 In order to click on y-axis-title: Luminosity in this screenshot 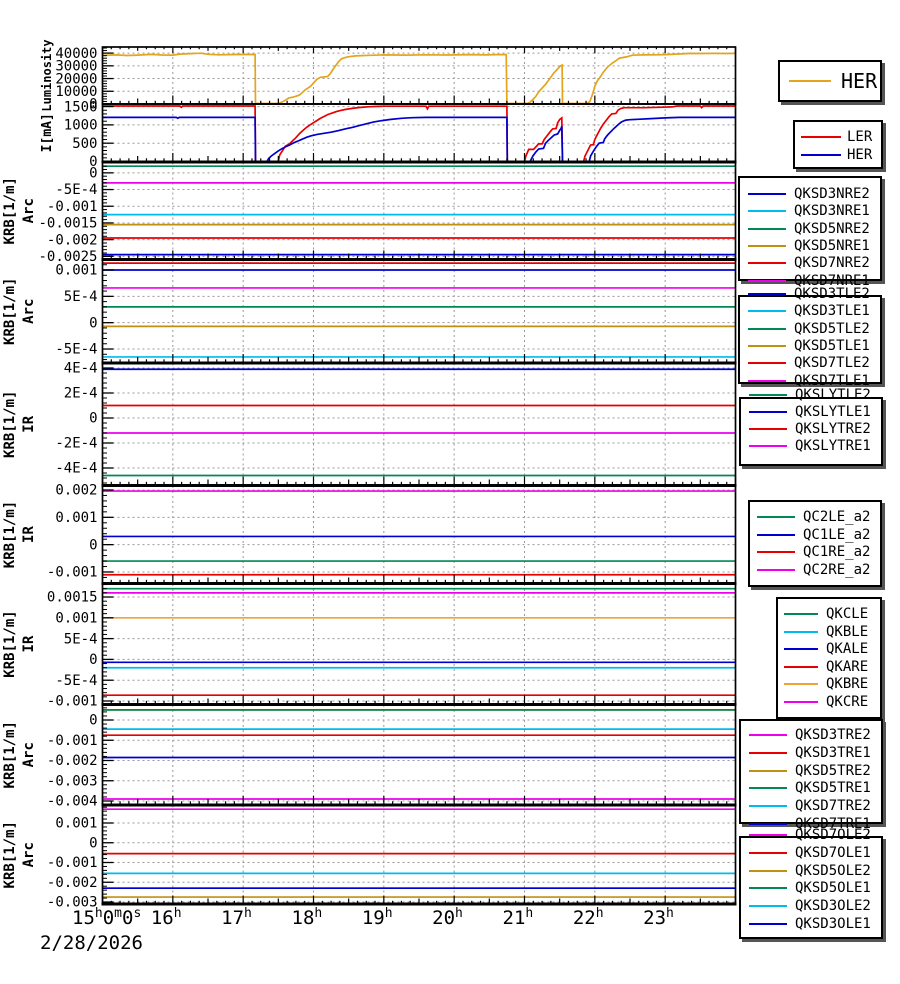, I will do `click(47, 75)`.